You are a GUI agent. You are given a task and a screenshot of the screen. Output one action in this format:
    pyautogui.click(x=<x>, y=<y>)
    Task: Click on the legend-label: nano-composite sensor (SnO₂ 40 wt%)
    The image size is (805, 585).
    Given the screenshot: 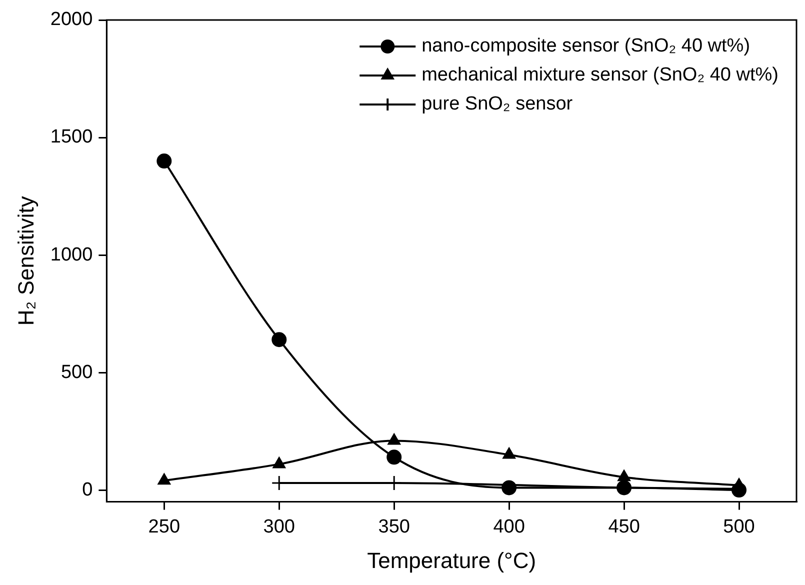 What is the action you would take?
    pyautogui.click(x=586, y=46)
    